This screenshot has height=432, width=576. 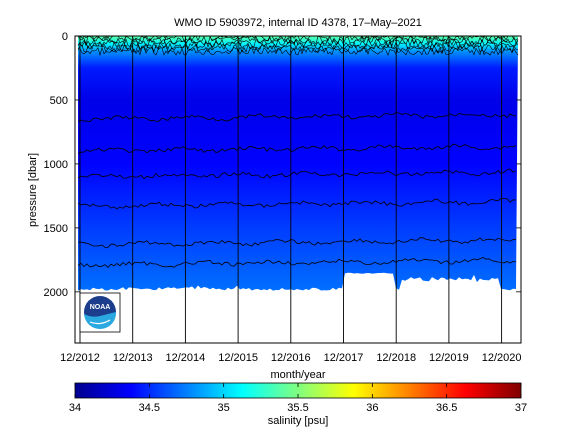 What do you see at coordinates (372, 408) in the screenshot?
I see `colorbar-tick-label: 36` at bounding box center [372, 408].